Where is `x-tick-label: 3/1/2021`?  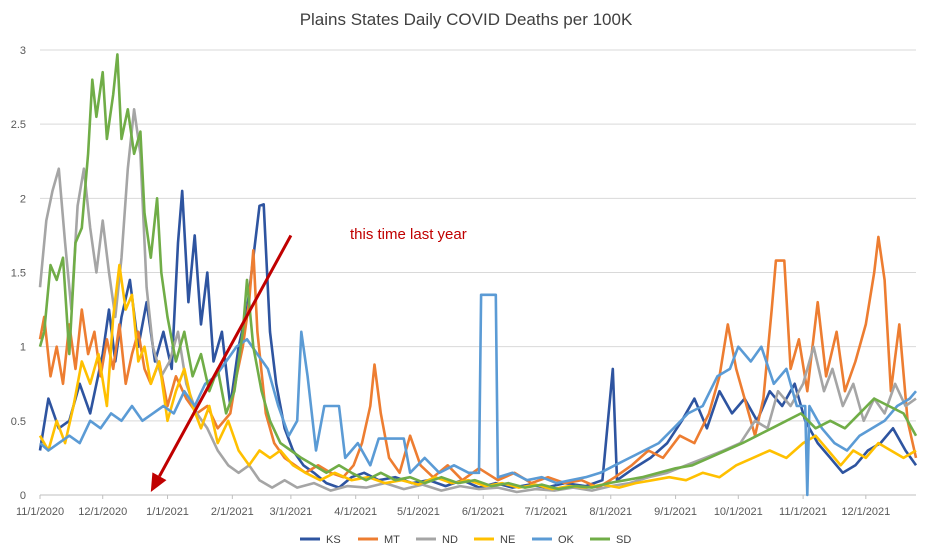 x-tick-label: 3/1/2021 is located at coordinates (290, 512).